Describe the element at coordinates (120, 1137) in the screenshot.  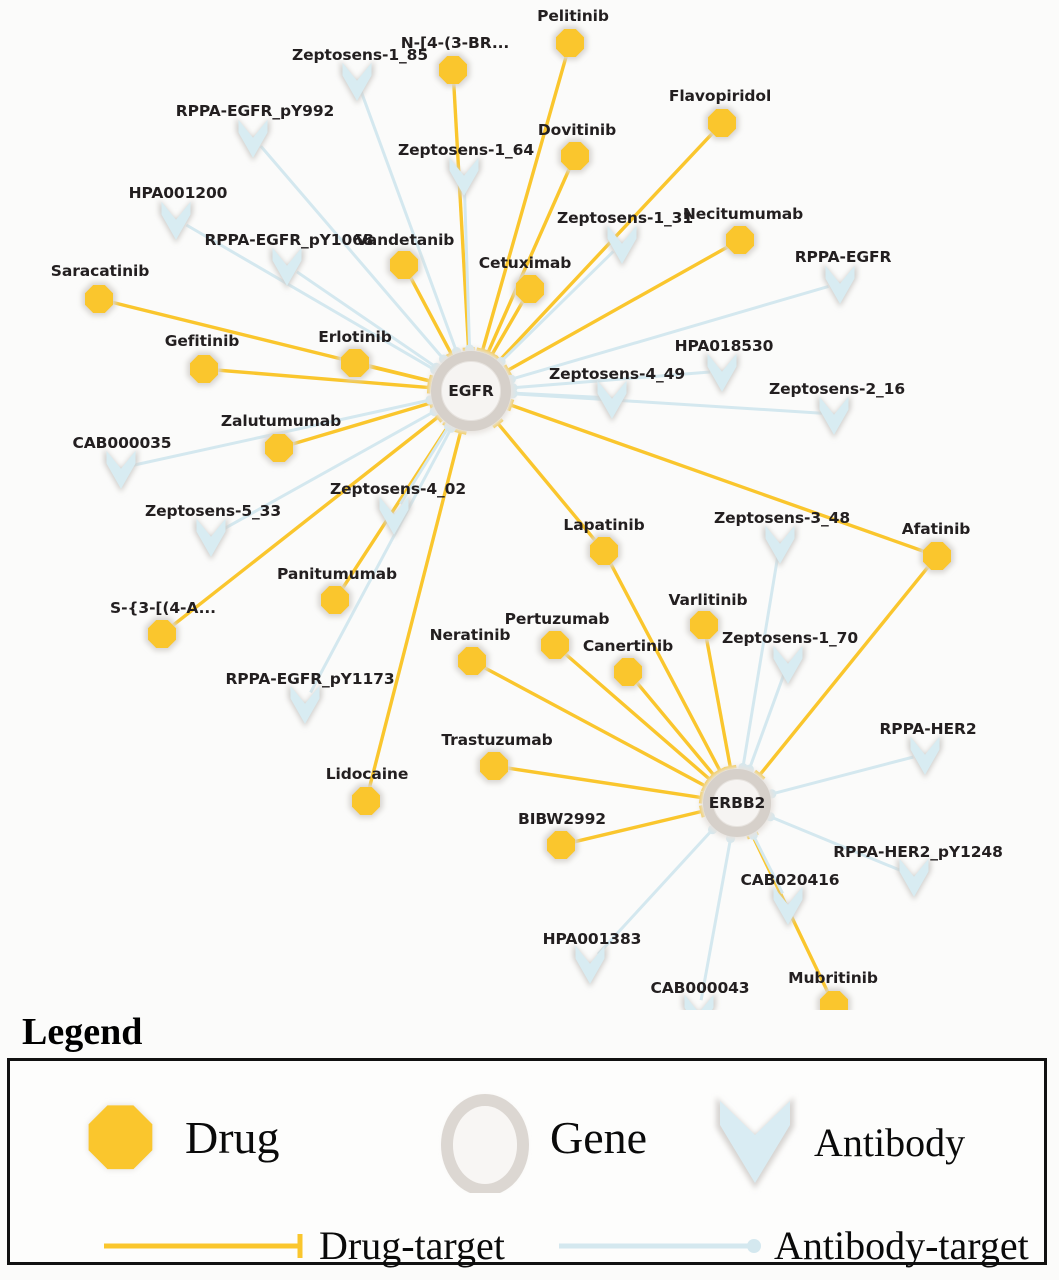
I see `octagon-icon` at that location.